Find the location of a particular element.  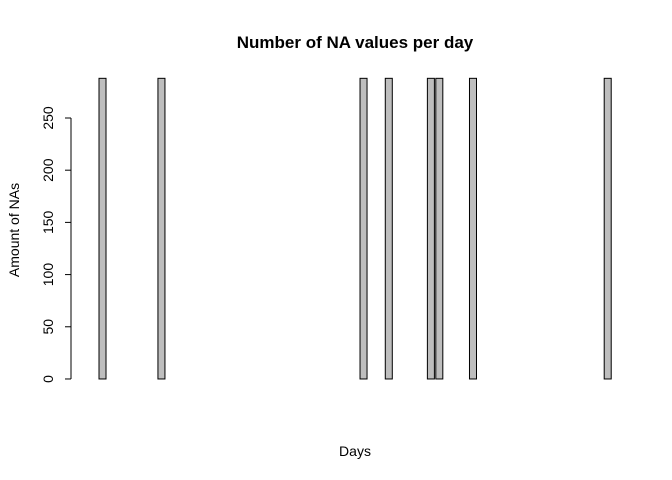

y-tick-label: 150 is located at coordinates (48, 222).